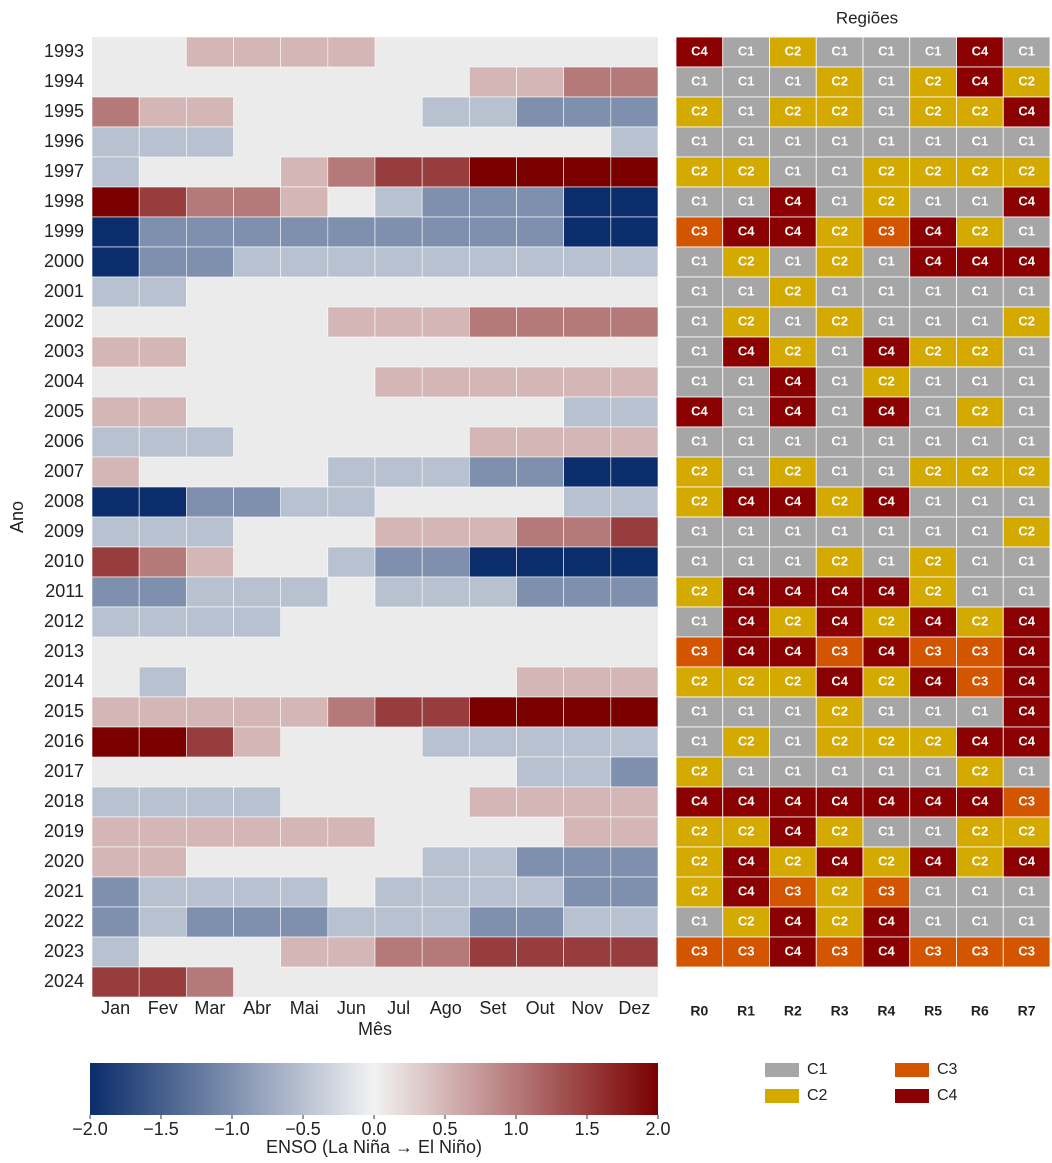 The width and height of the screenshot is (1052, 1163). Describe the element at coordinates (64, 531) in the screenshot. I see `y-tick-label: 2009` at that location.